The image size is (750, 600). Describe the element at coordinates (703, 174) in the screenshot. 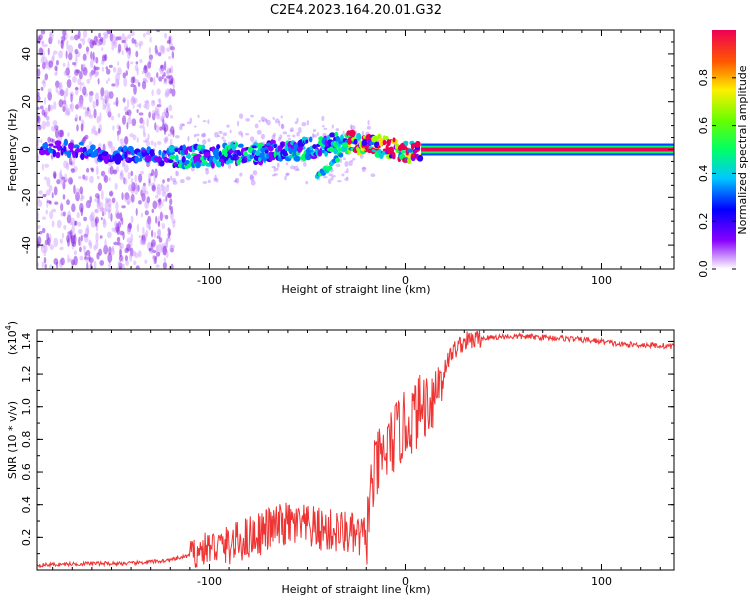

I see `colorbar-tick-label: 0.4` at that location.